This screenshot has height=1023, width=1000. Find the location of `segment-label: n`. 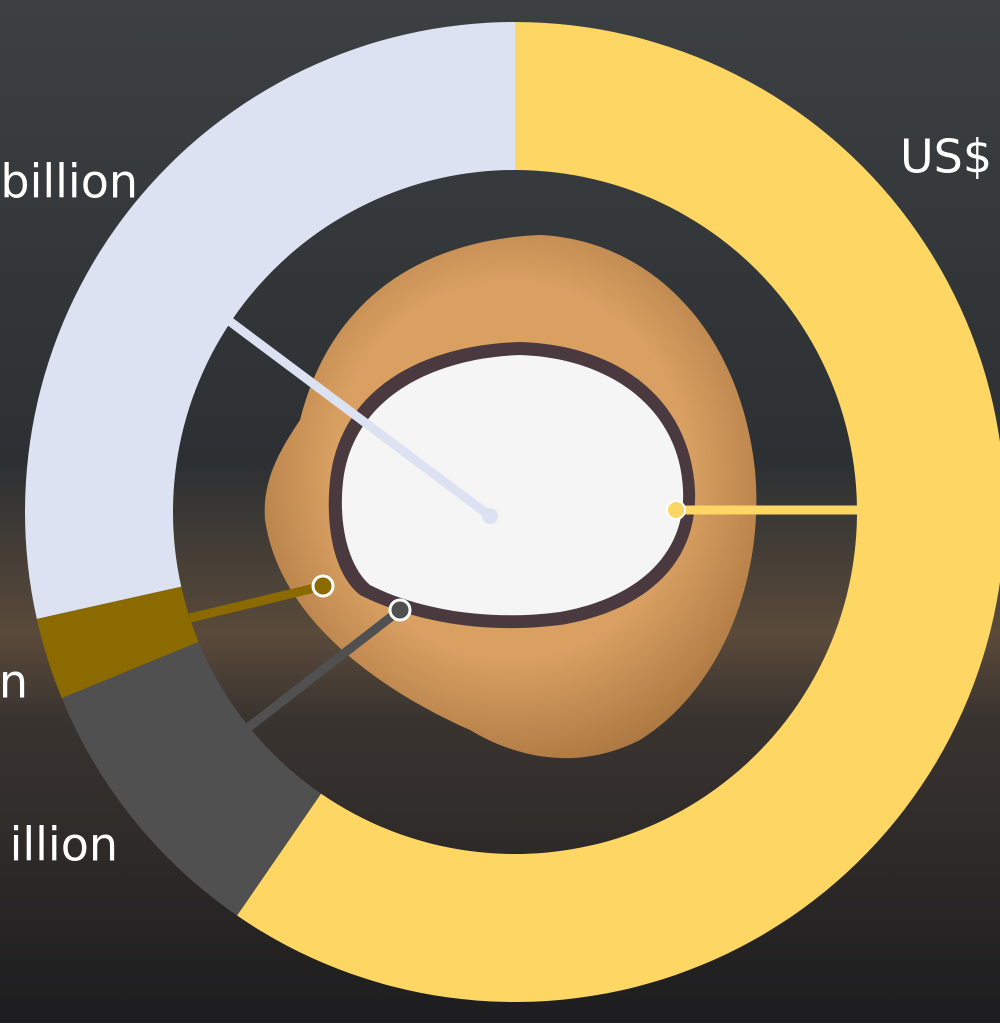

segment-label: n is located at coordinates (14, 682).